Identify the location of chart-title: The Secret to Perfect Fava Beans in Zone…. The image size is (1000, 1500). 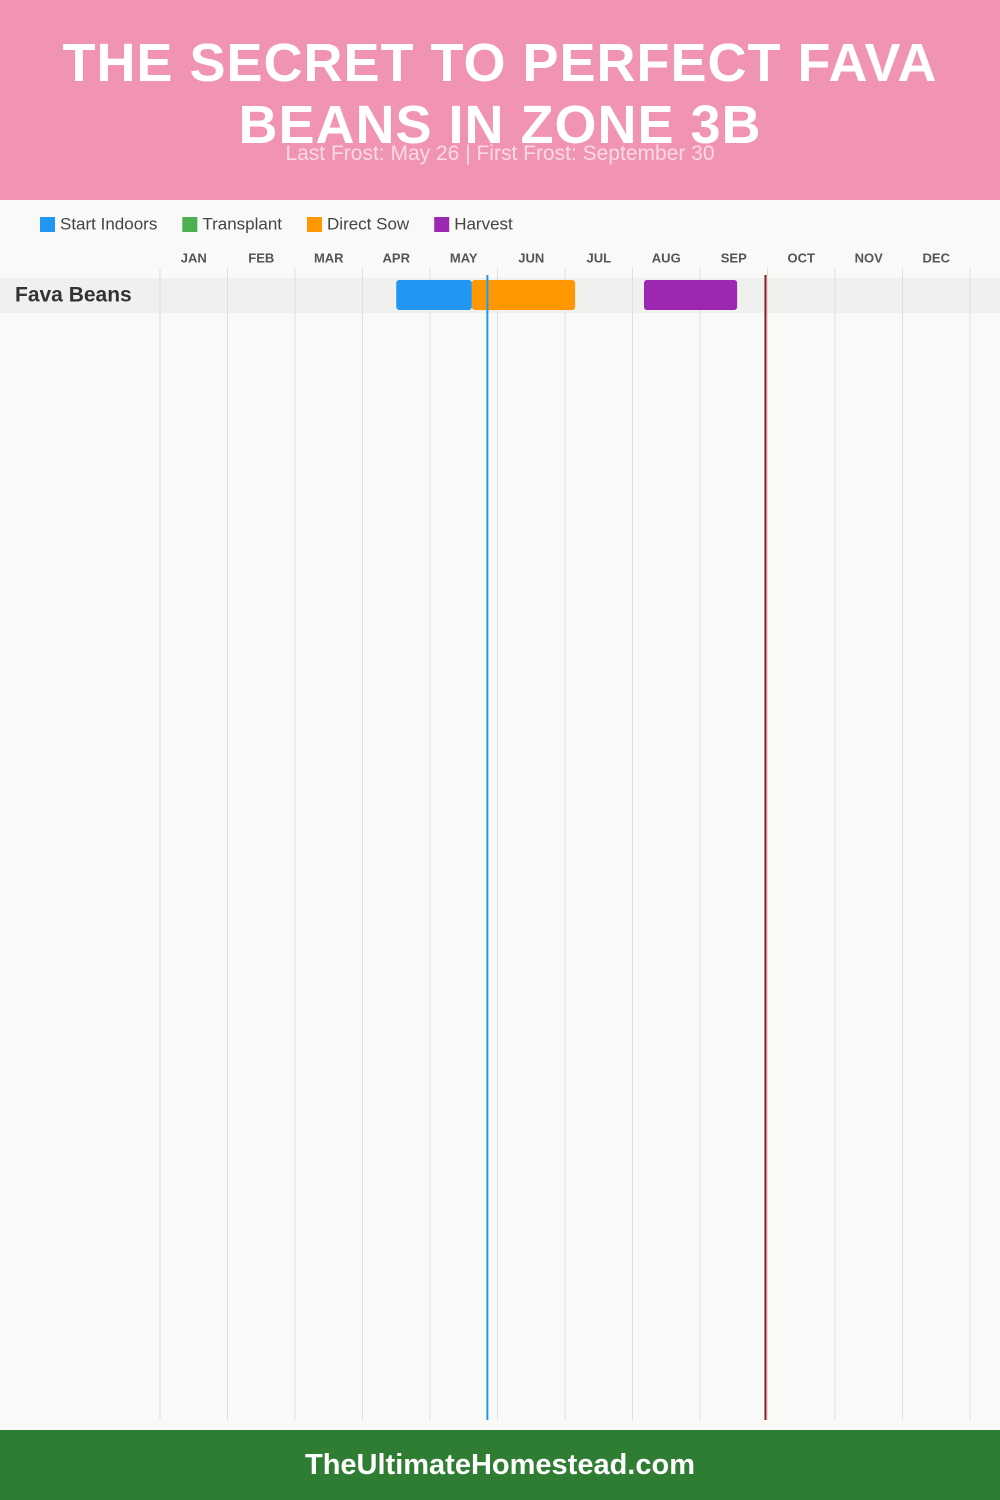
(500, 94).